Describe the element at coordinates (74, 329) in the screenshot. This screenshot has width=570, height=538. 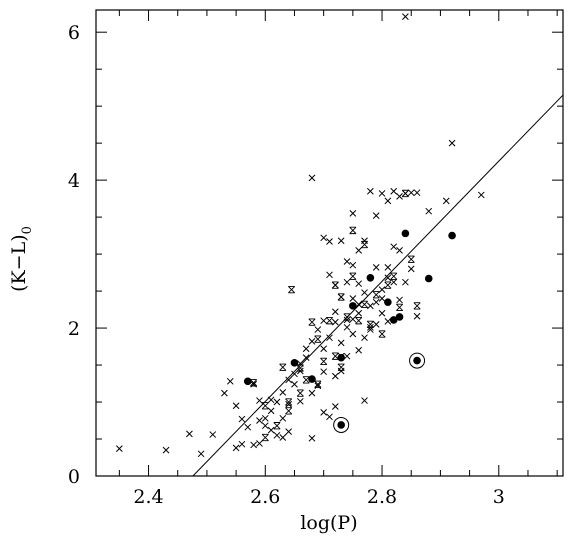
I see `y-tick-label: 2` at that location.